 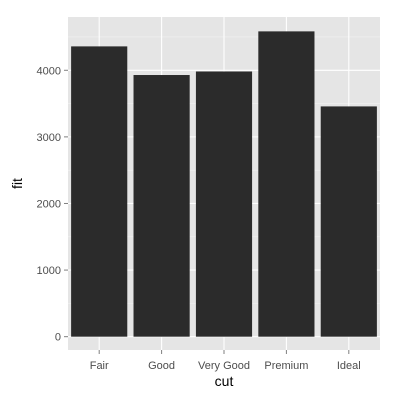 What do you see at coordinates (99, 191) in the screenshot?
I see `bar-fair` at bounding box center [99, 191].